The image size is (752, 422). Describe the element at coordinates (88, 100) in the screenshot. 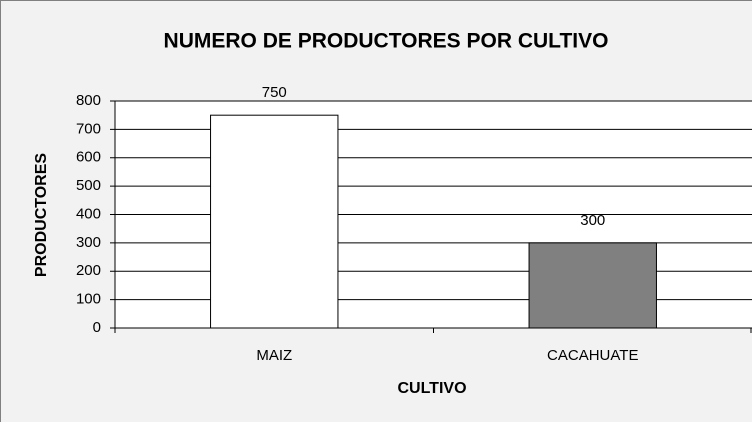

I see `y-tick-label: 800` at that location.